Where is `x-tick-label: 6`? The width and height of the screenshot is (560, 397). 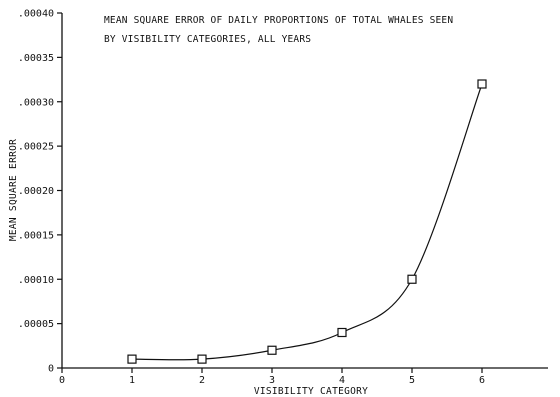 x-tick-label: 6 is located at coordinates (482, 380).